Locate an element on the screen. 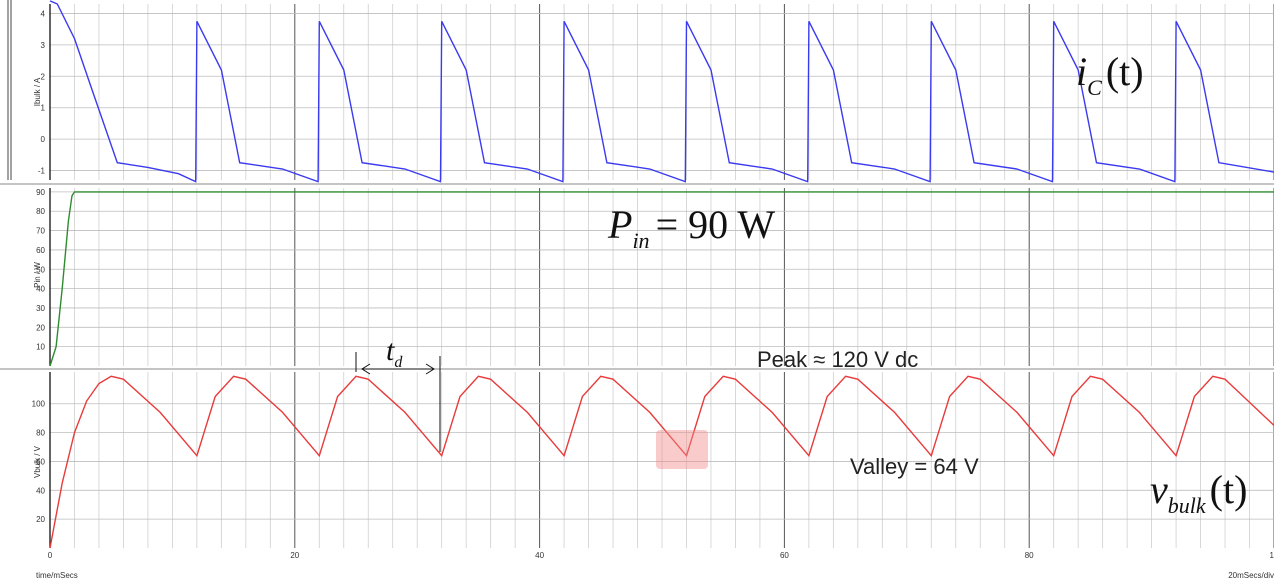 The height and width of the screenshot is (581, 1274). pin-label-sub: in is located at coordinates (640, 240).